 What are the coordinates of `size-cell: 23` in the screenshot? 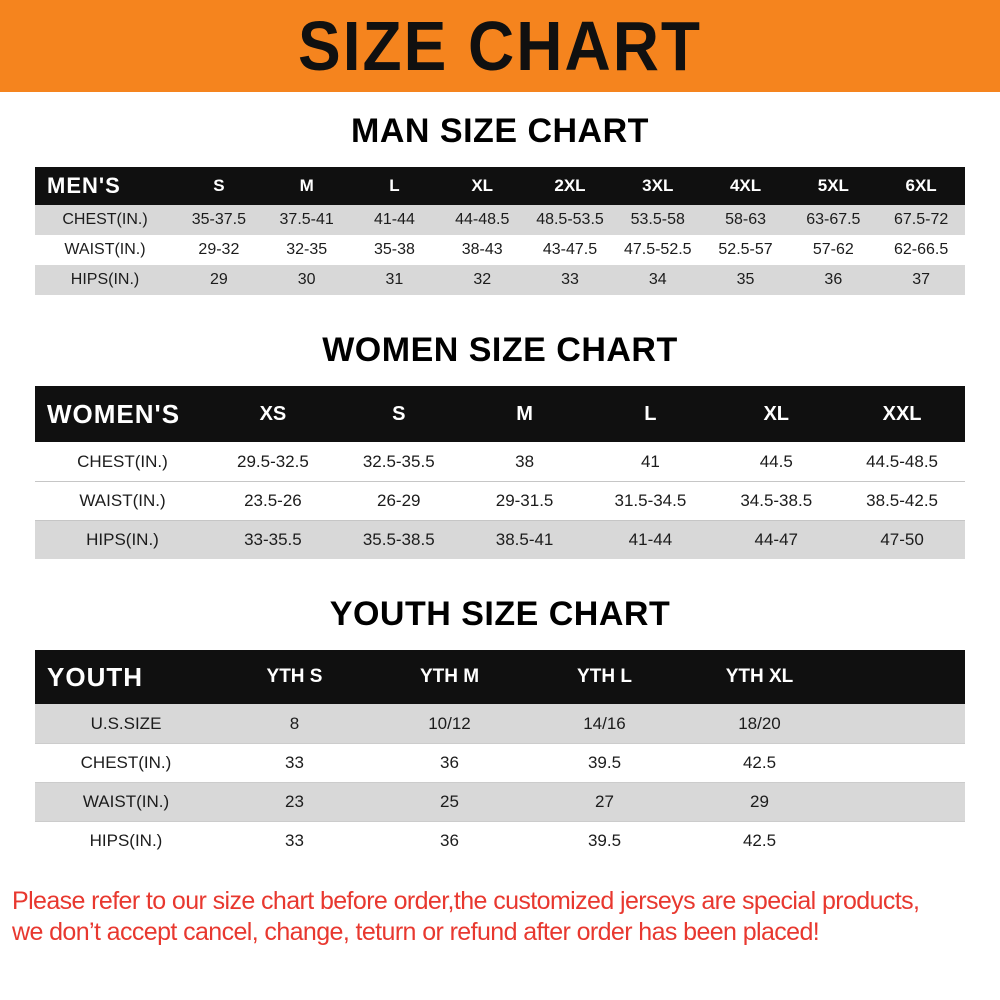 It's located at (294, 801).